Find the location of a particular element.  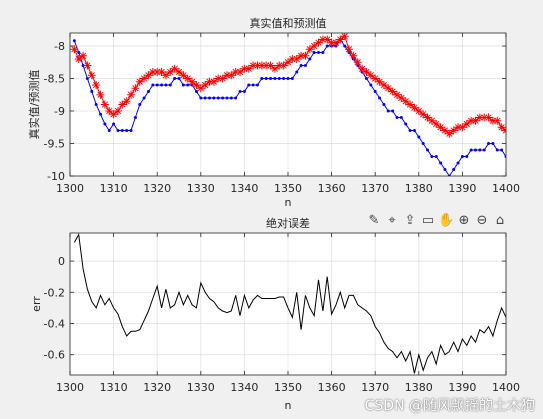

pan-icon: ✋ is located at coordinates (446, 220).